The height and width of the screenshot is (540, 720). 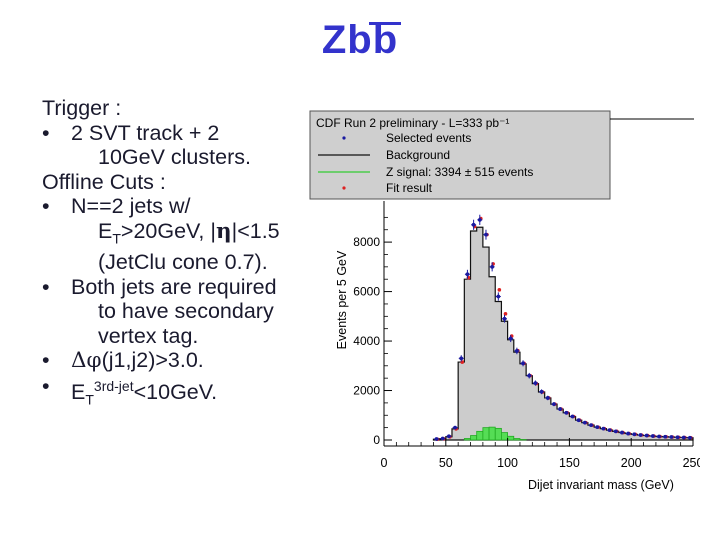 I want to click on bullet-text: ET>20GeV, |η|<1.5, so click(x=177, y=235).